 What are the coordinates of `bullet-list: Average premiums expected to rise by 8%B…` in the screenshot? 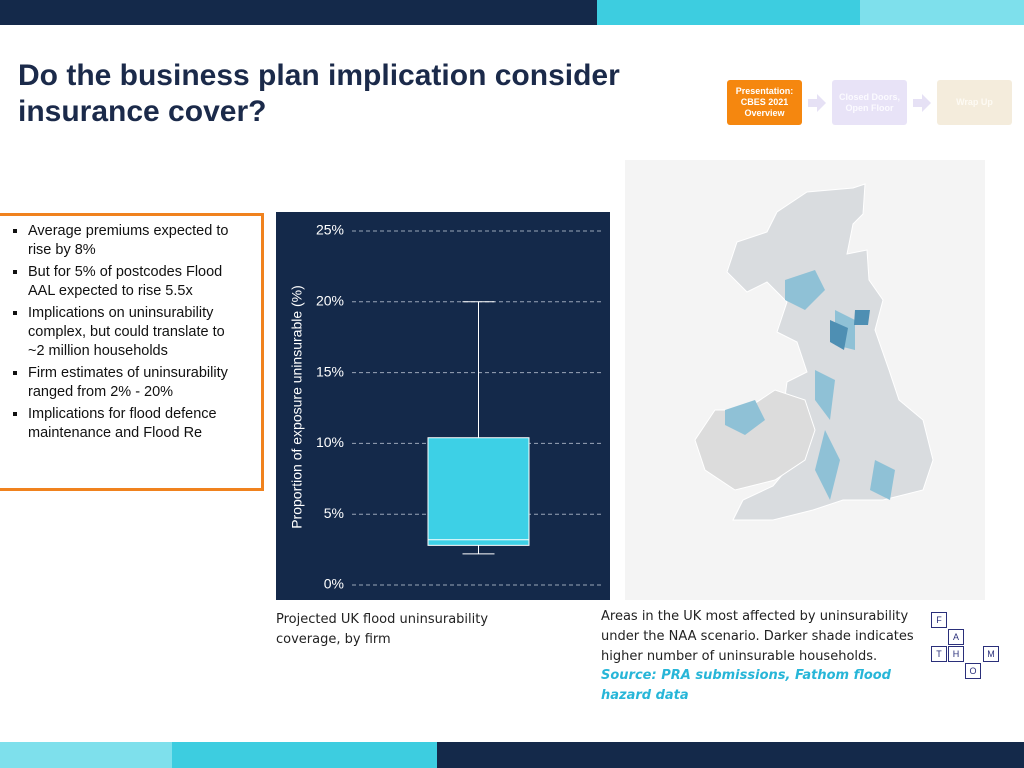 It's located at (120, 332).